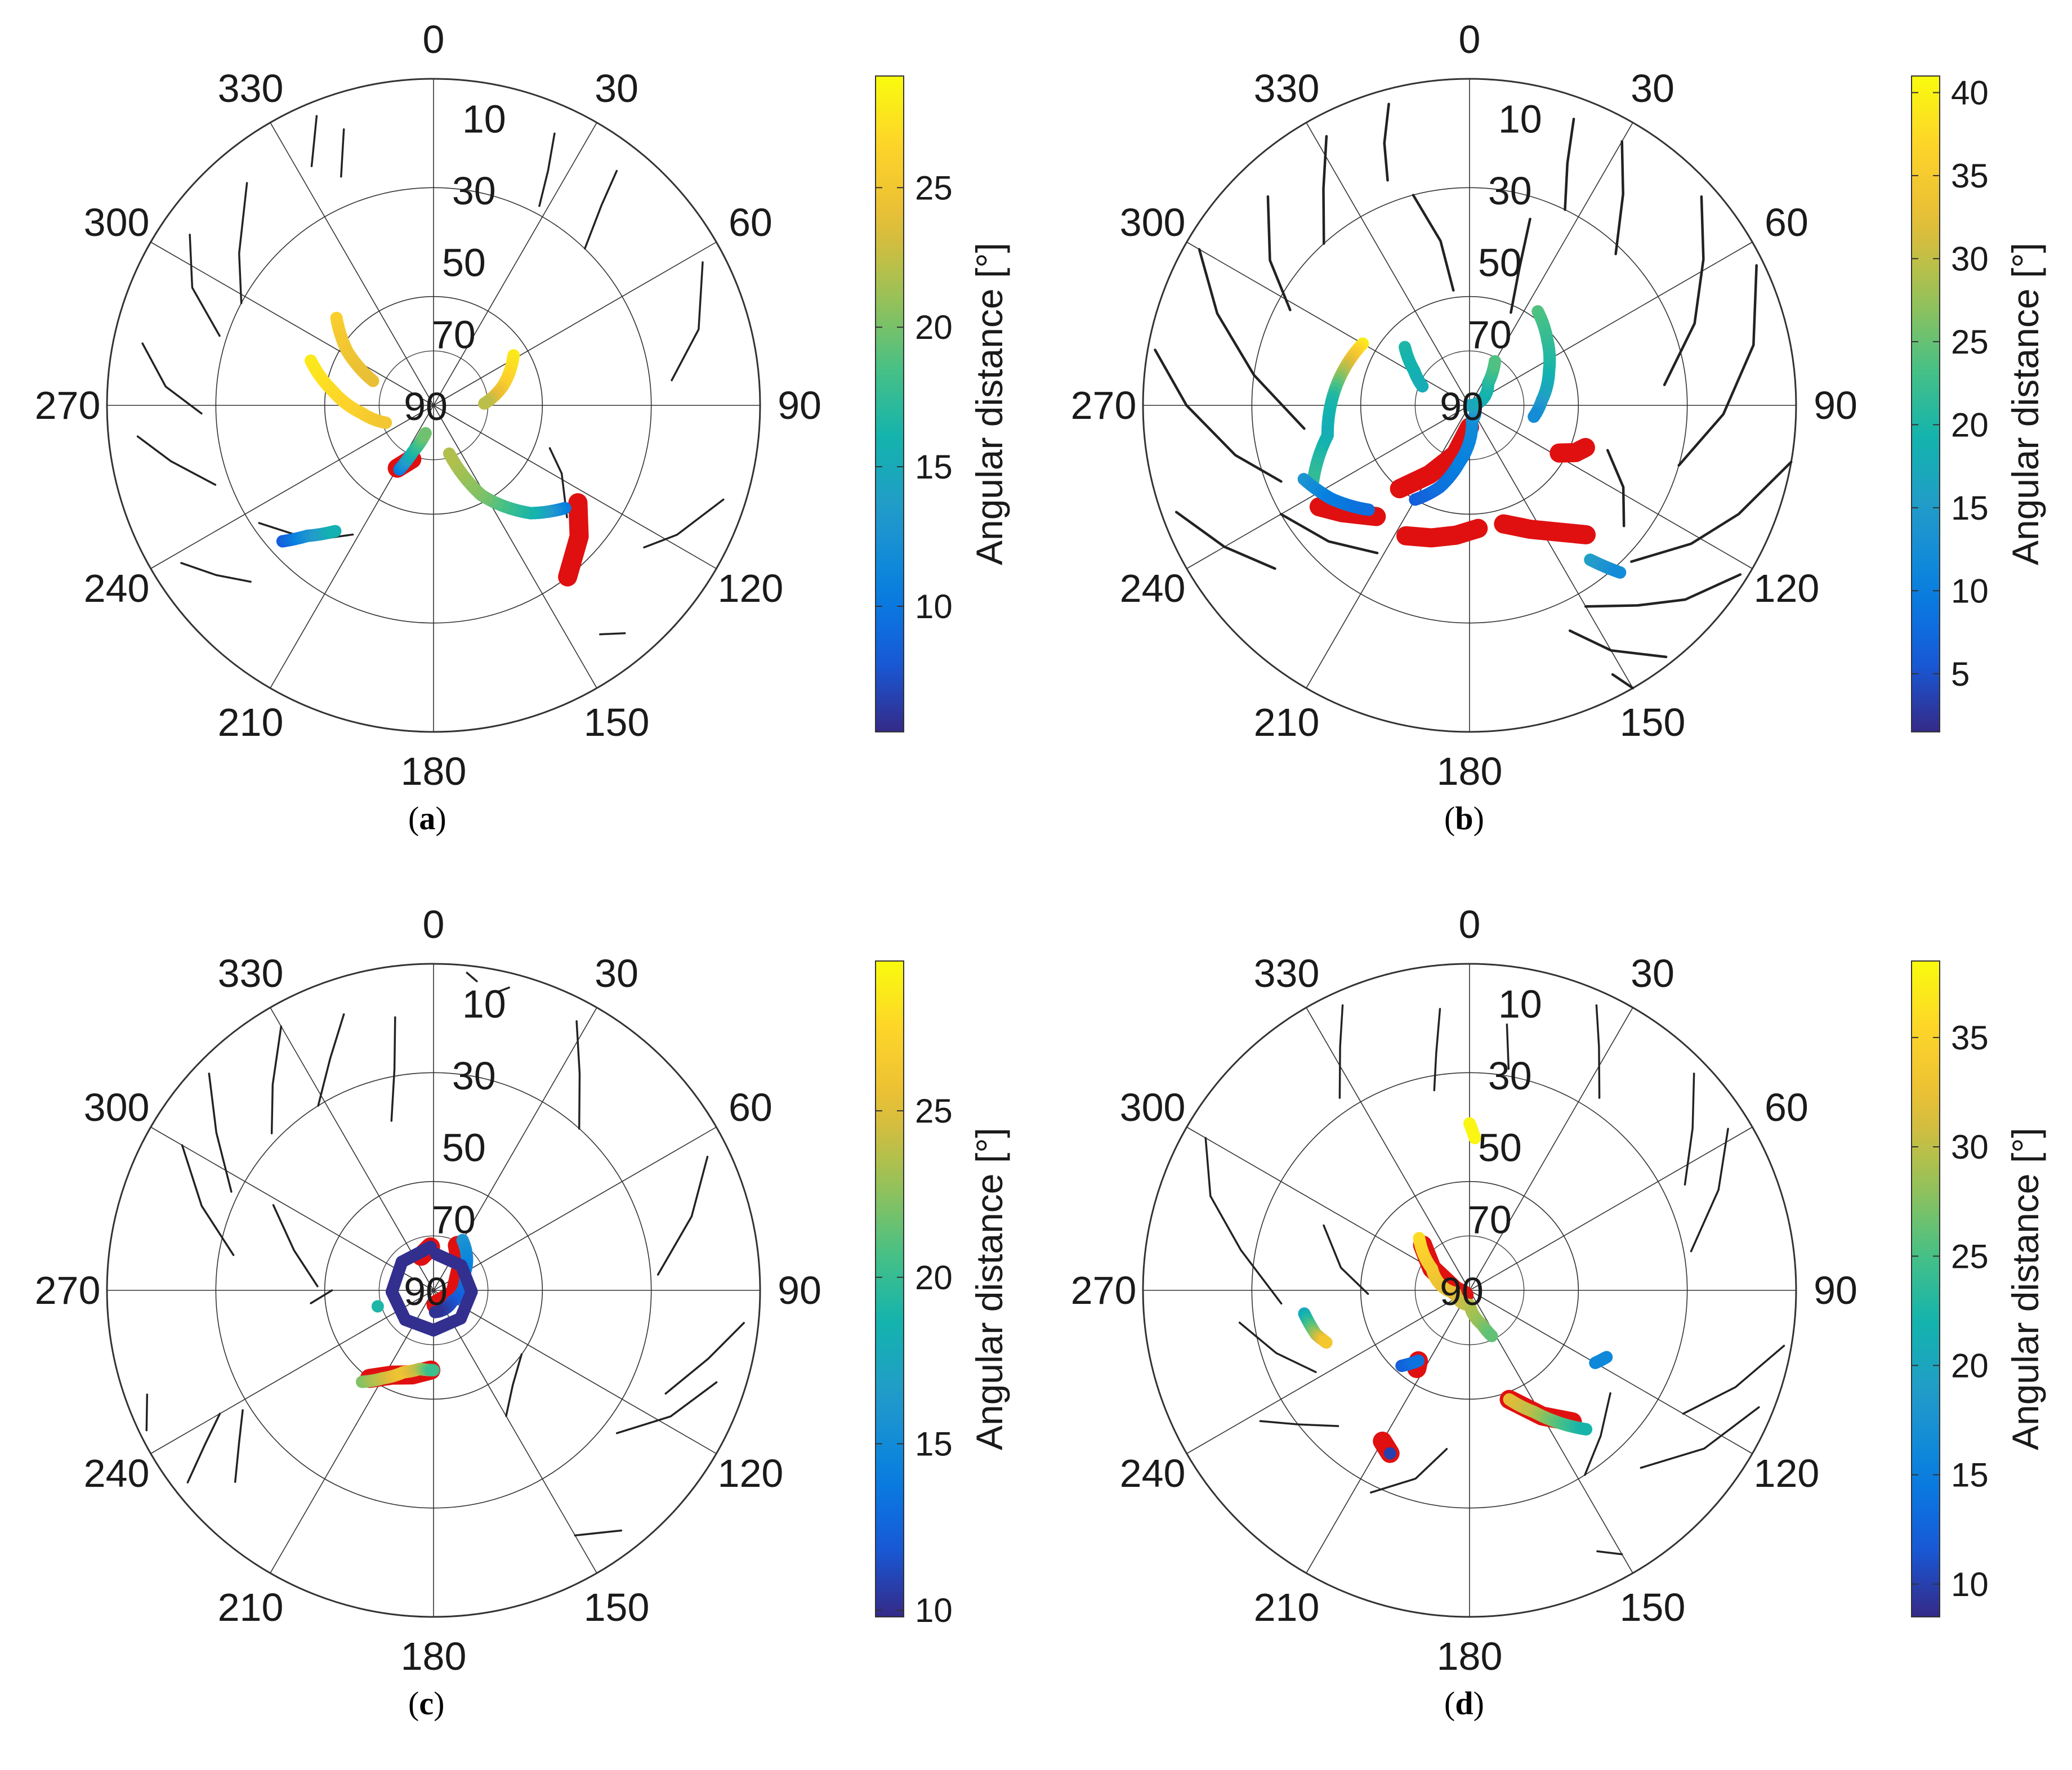 This screenshot has width=2072, height=1770. I want to click on colorbar-gradient, so click(1925, 1288).